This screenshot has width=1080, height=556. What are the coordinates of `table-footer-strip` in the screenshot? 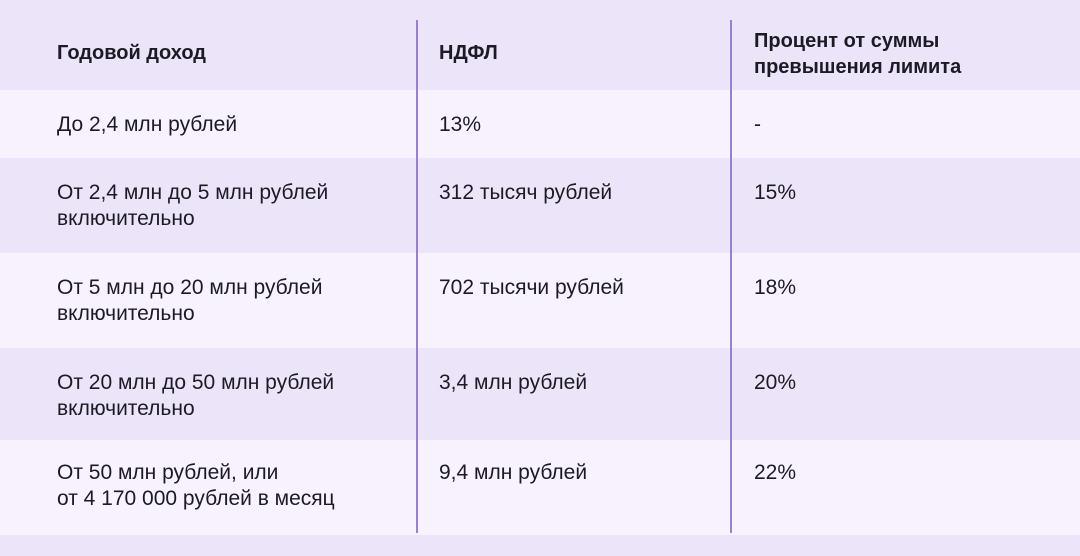 It's located at (540, 545).